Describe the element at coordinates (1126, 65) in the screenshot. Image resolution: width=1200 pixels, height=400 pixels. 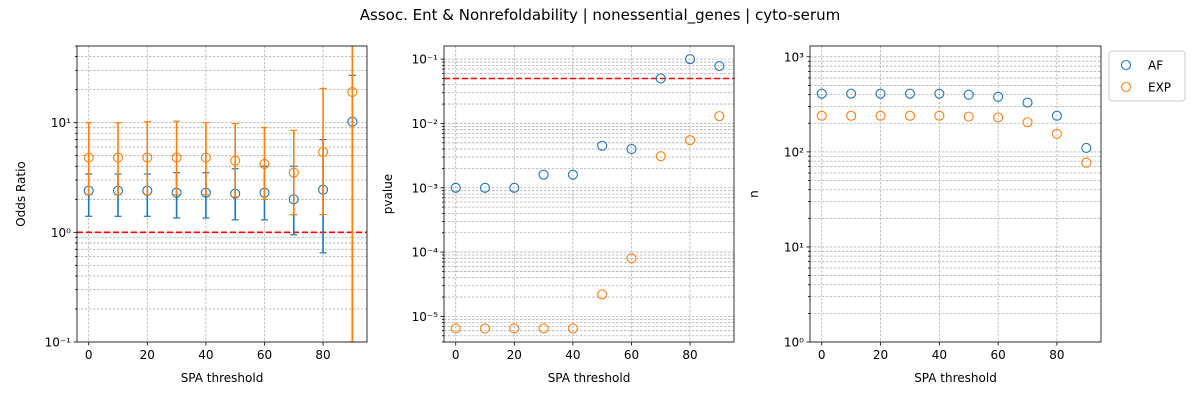
I see `legend-marker-af` at that location.